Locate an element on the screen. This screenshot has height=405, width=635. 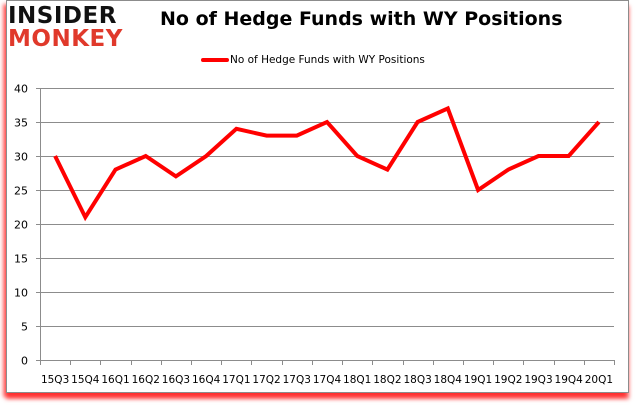
logo-line-1: INSIDER is located at coordinates (62, 16).